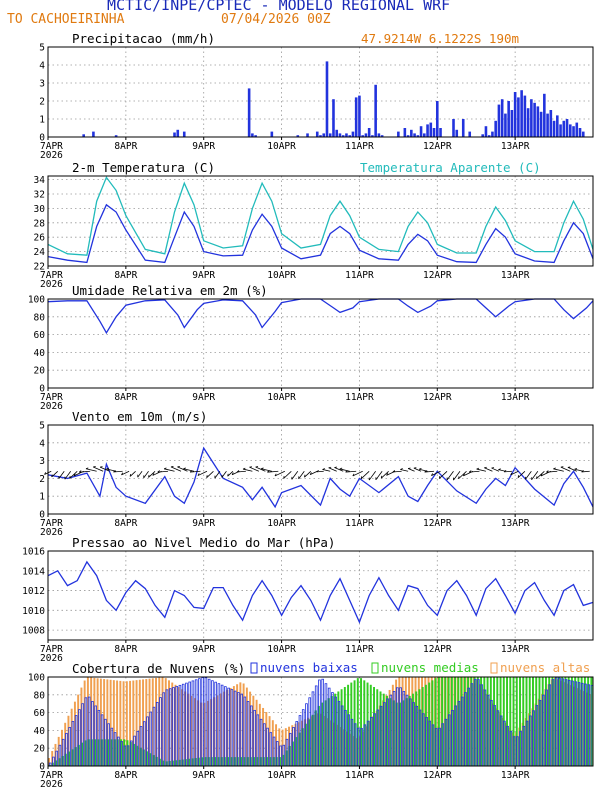 This screenshot has width=612, height=792. What do you see at coordinates (158, 668) in the screenshot?
I see `panel-title: Cobertura de Nuvens (%)` at bounding box center [158, 668].